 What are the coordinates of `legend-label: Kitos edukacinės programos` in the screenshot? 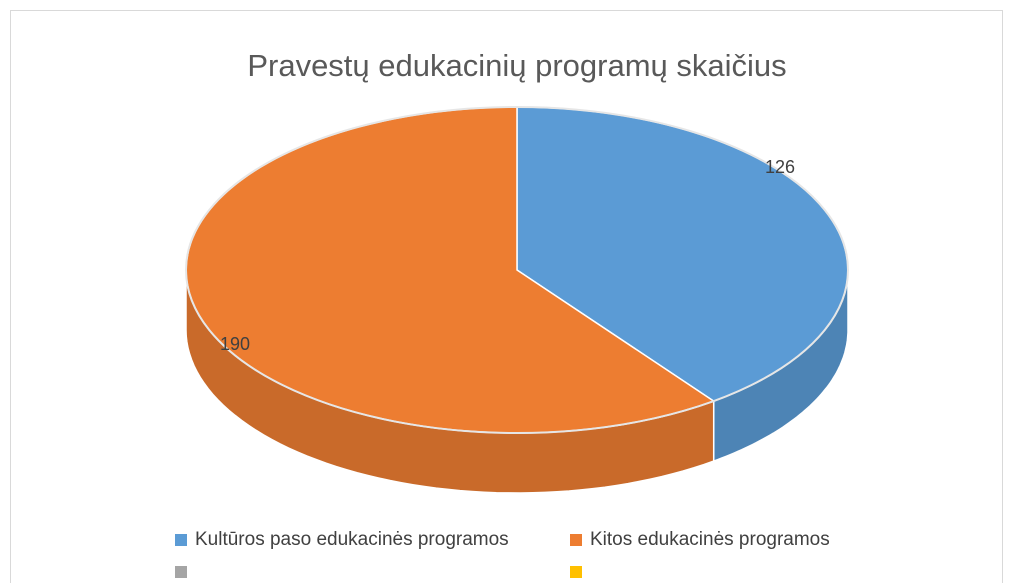 It's located at (710, 539).